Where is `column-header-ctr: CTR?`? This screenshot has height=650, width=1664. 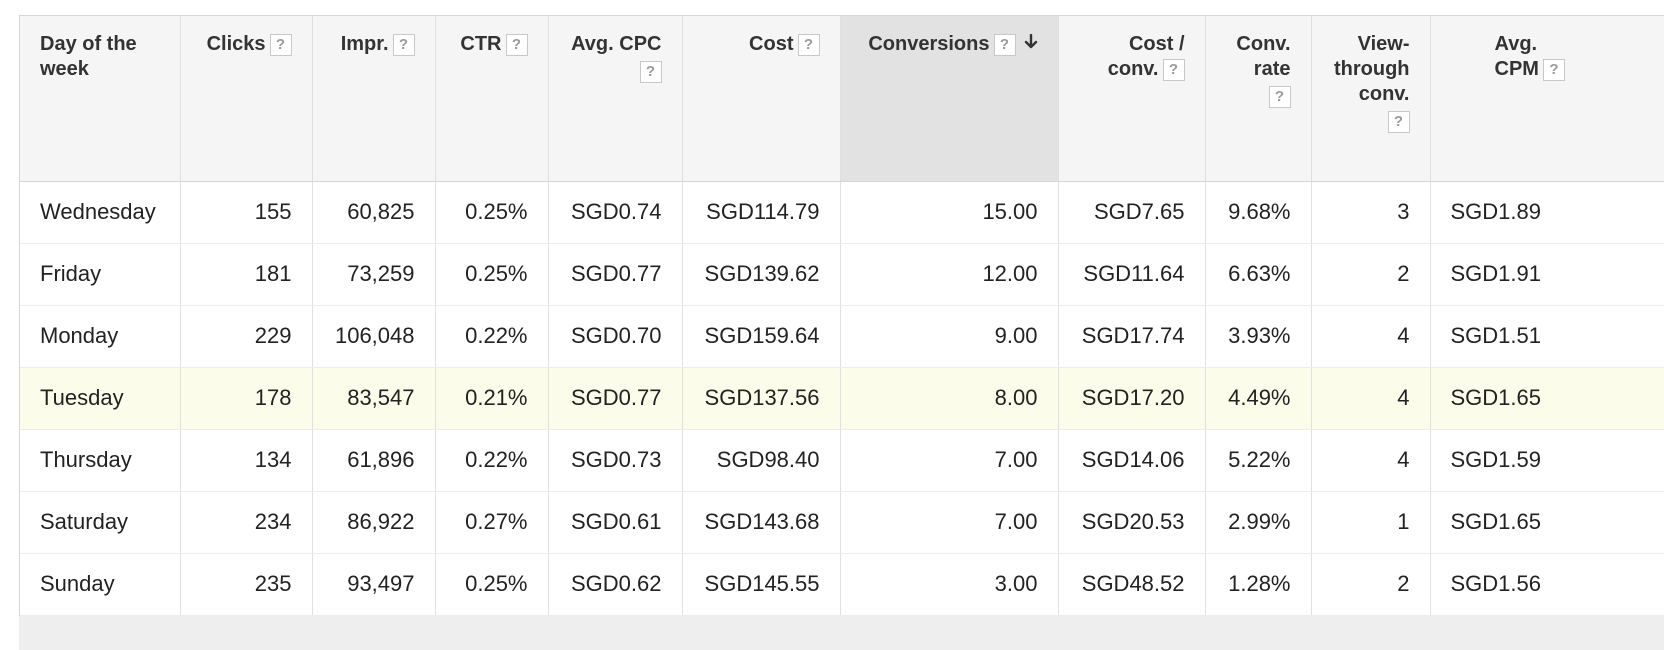 column-header-ctr: CTR? is located at coordinates (492, 99).